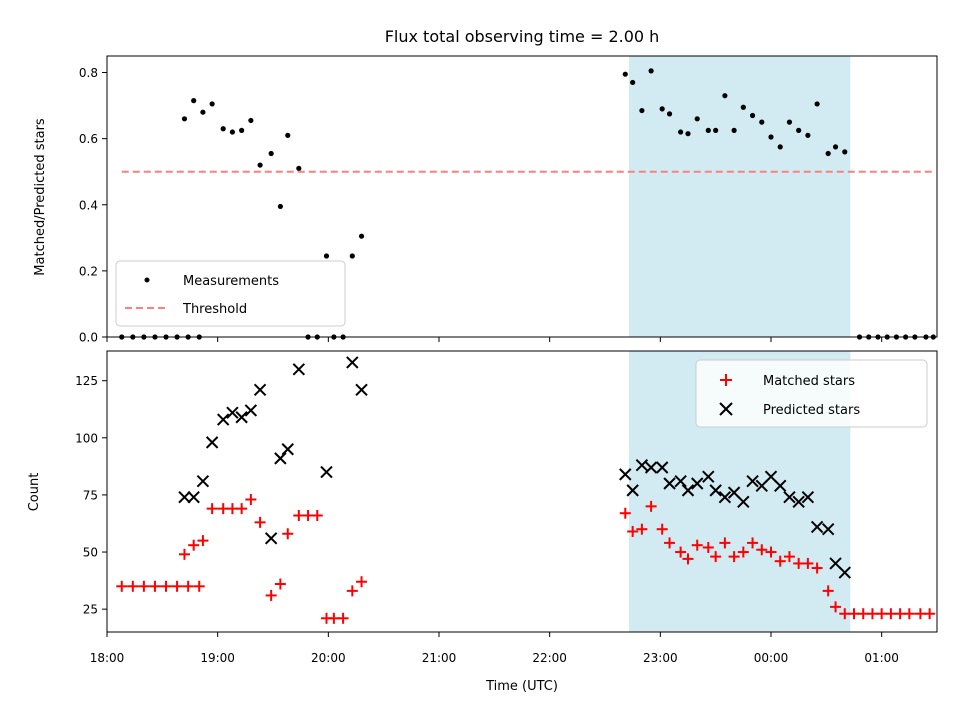 The height and width of the screenshot is (720, 960). Describe the element at coordinates (93, 205) in the screenshot. I see `top-y-ticks: 0.0 0.2 0.4 0.6 0.8` at that location.